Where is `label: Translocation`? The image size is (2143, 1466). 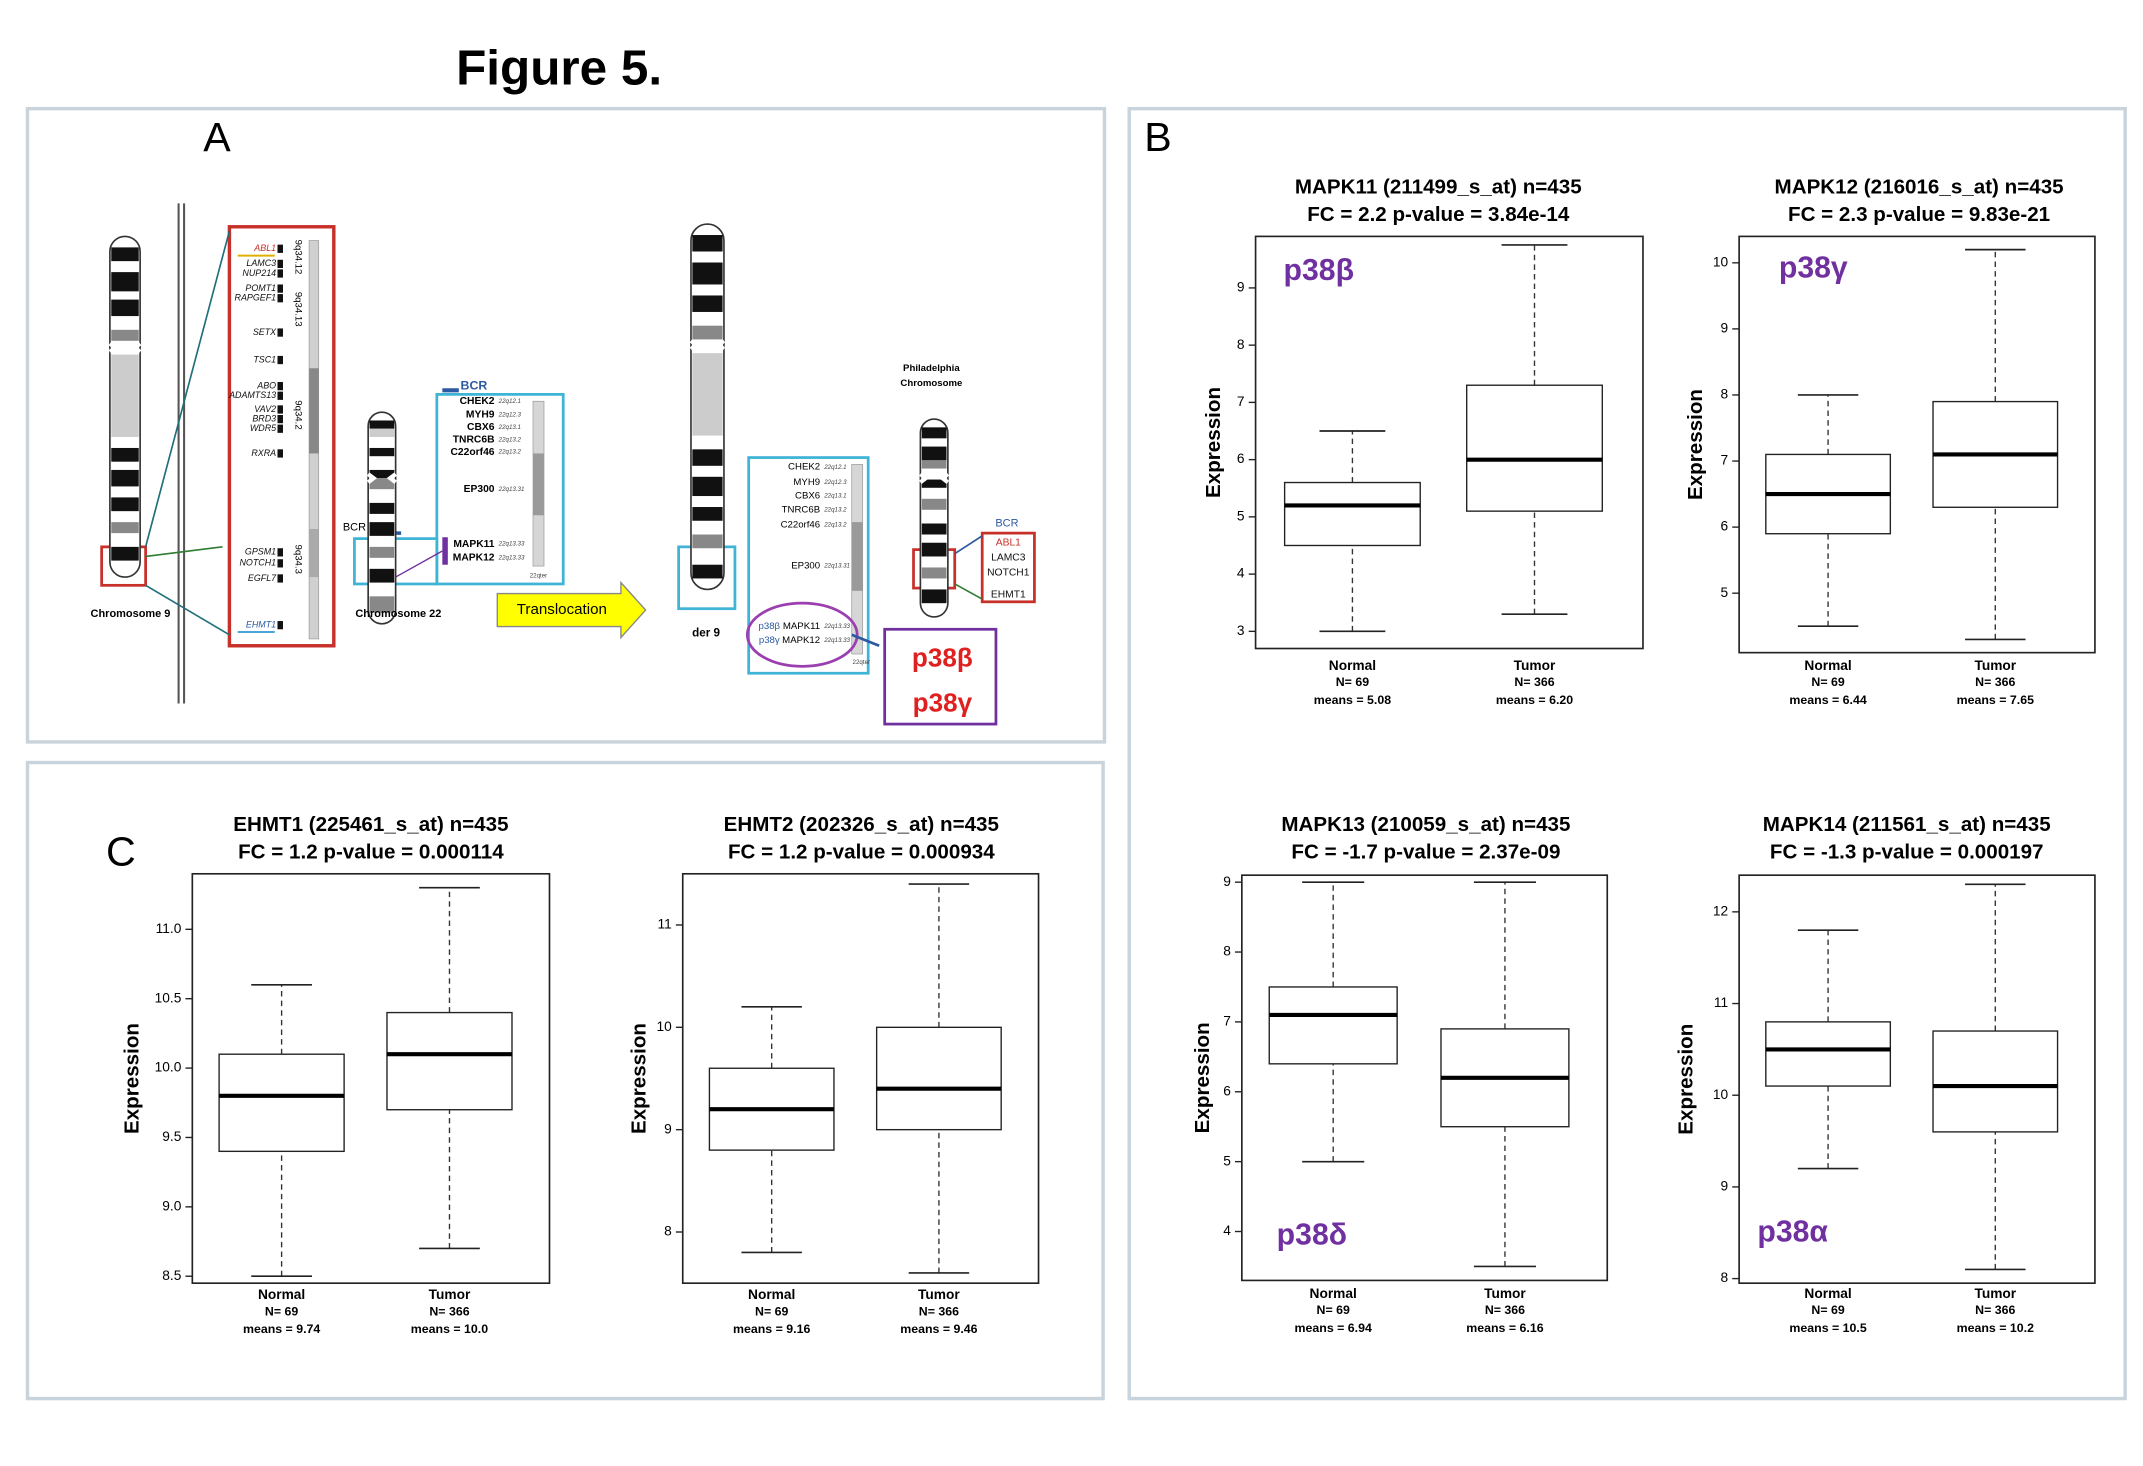
label: Translocation is located at coordinates (562, 609).